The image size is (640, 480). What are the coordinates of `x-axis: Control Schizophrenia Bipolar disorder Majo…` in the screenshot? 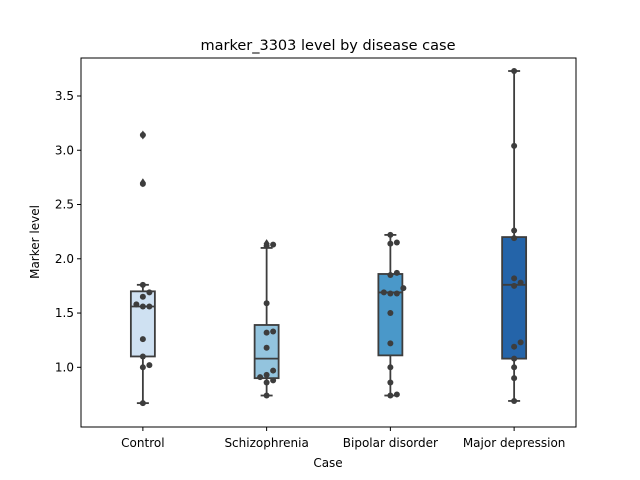 It's located at (343, 438).